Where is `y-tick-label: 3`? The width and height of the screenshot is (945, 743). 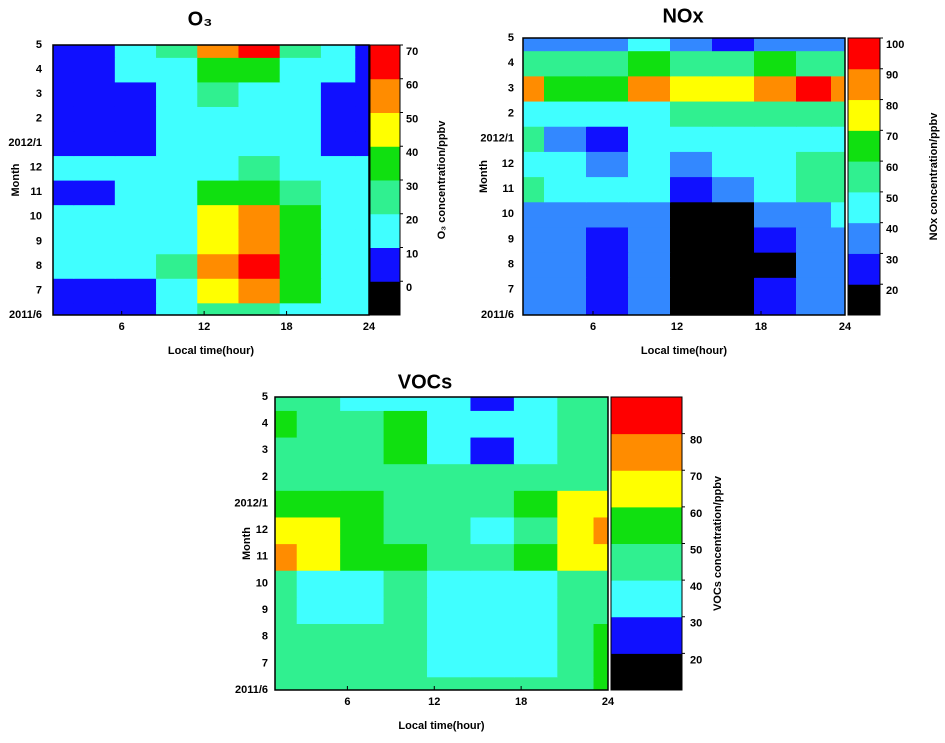
y-tick-label: 3 is located at coordinates (265, 450).